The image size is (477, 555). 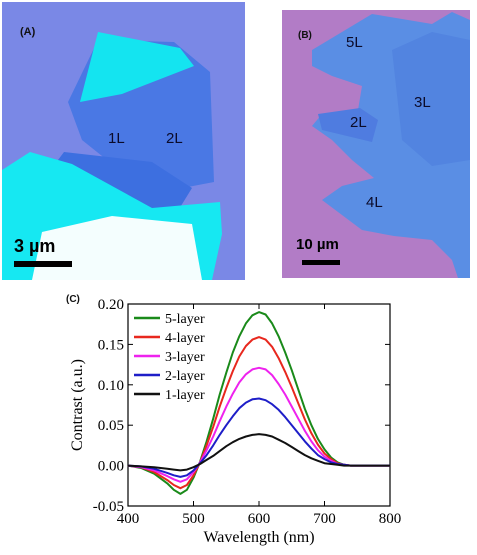 I want to click on flake-label-2l-b: 2L, so click(x=358, y=122).